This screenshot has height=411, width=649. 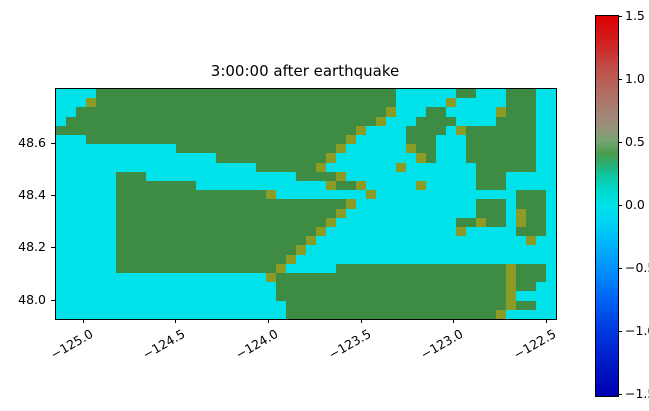 What do you see at coordinates (633, 204) in the screenshot?
I see `colorbar-axis: 1.5 1.0 0.5 0.0 −0.5 −1.0 −1.5` at bounding box center [633, 204].